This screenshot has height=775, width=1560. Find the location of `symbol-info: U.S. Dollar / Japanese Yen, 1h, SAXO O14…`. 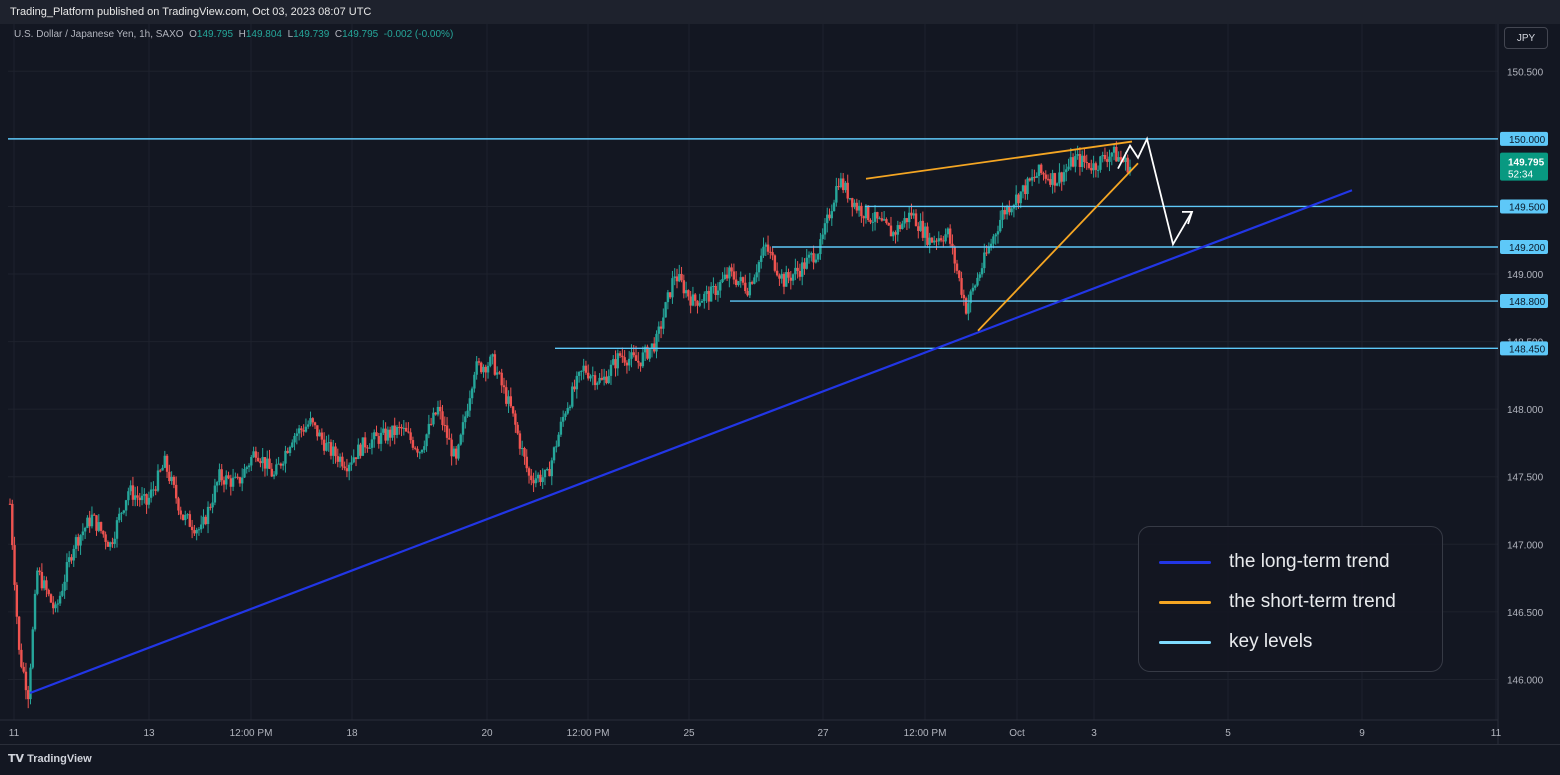

symbol-info: U.S. Dollar / Japanese Yen, 1h, SAXO O14… is located at coordinates (233, 34).